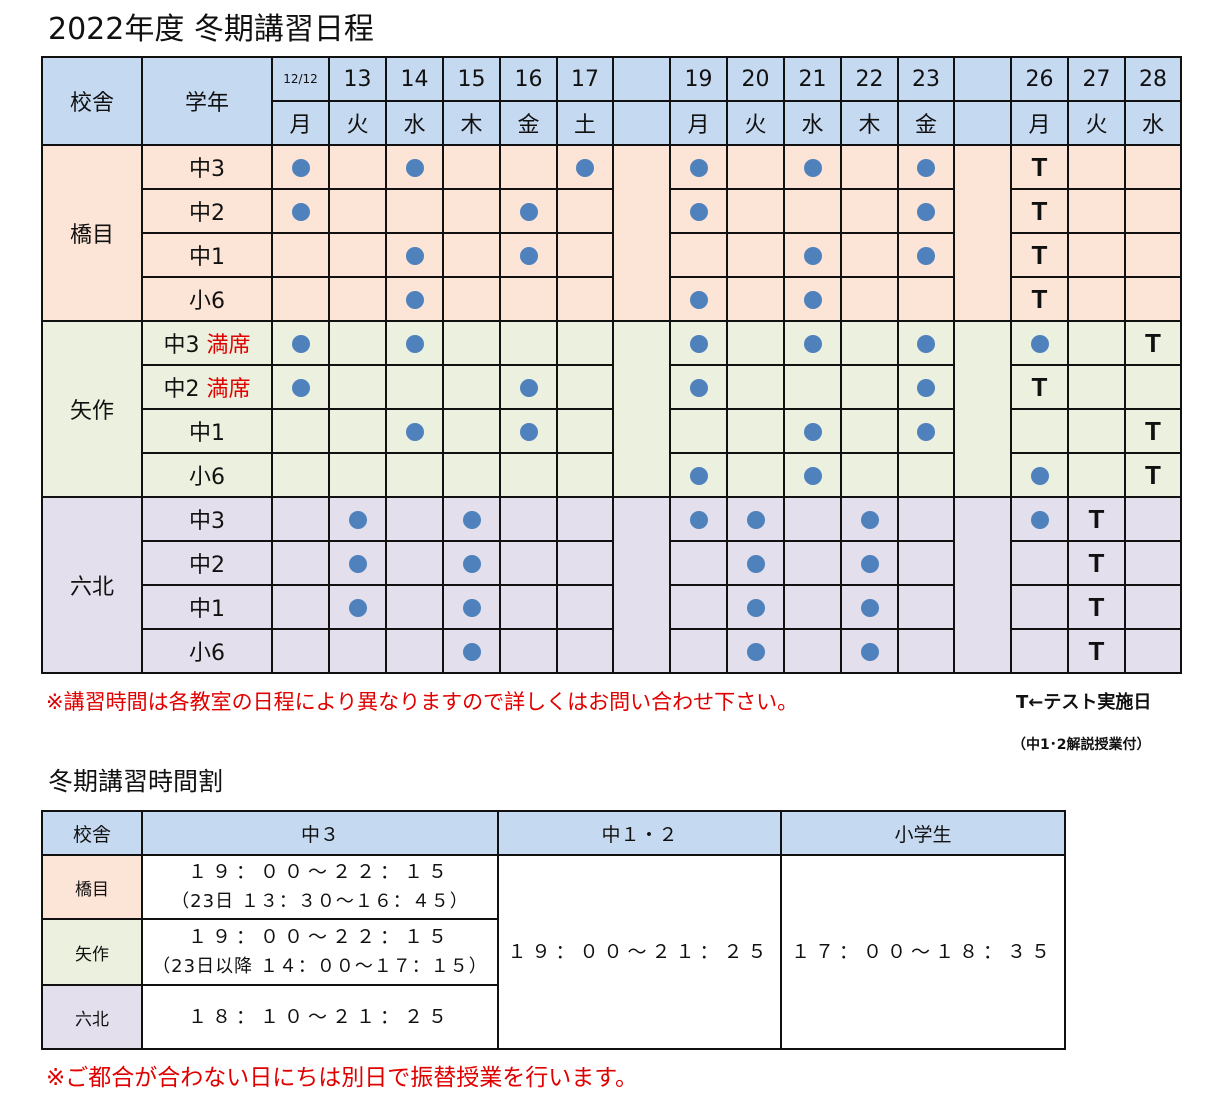  I want to click on chu3-time-note: （23日以降 １４：００～１７：１５）, so click(320, 967).